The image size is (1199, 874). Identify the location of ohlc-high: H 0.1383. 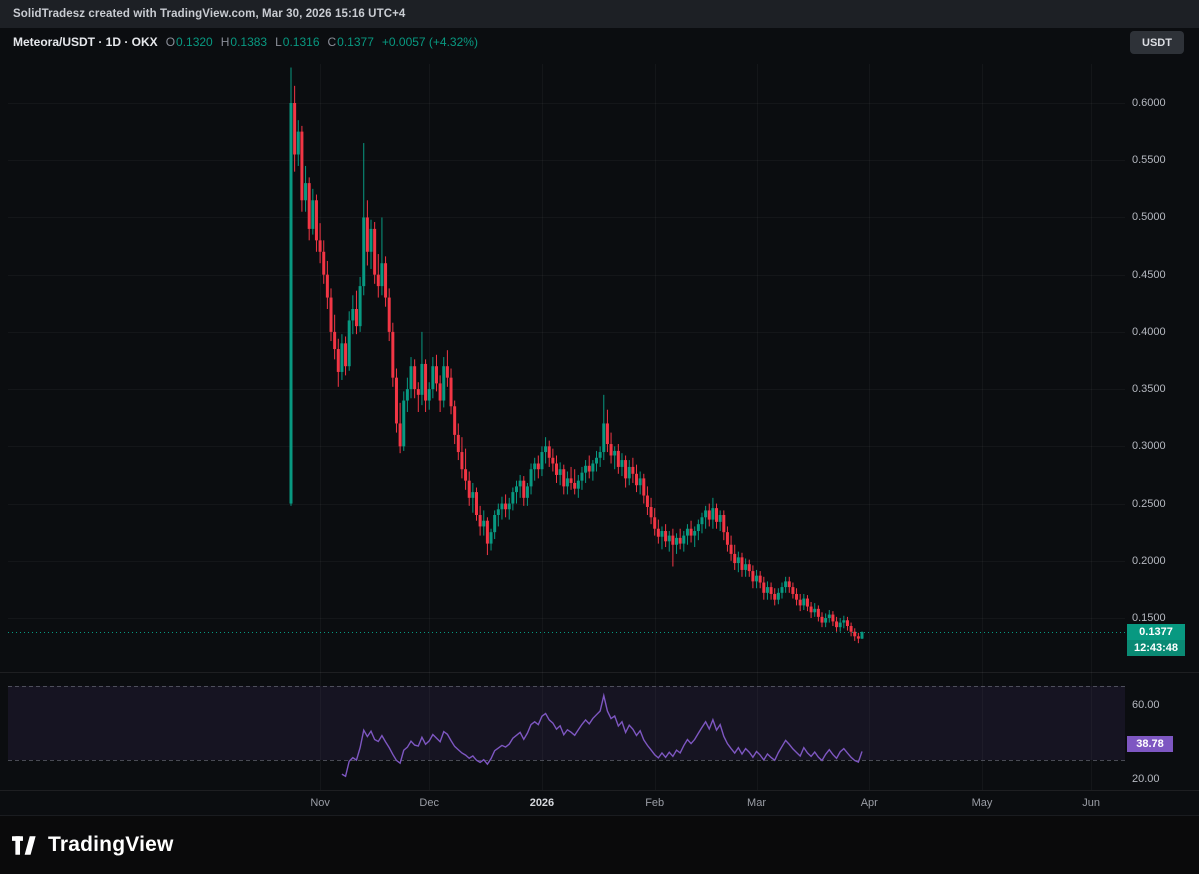
(244, 42).